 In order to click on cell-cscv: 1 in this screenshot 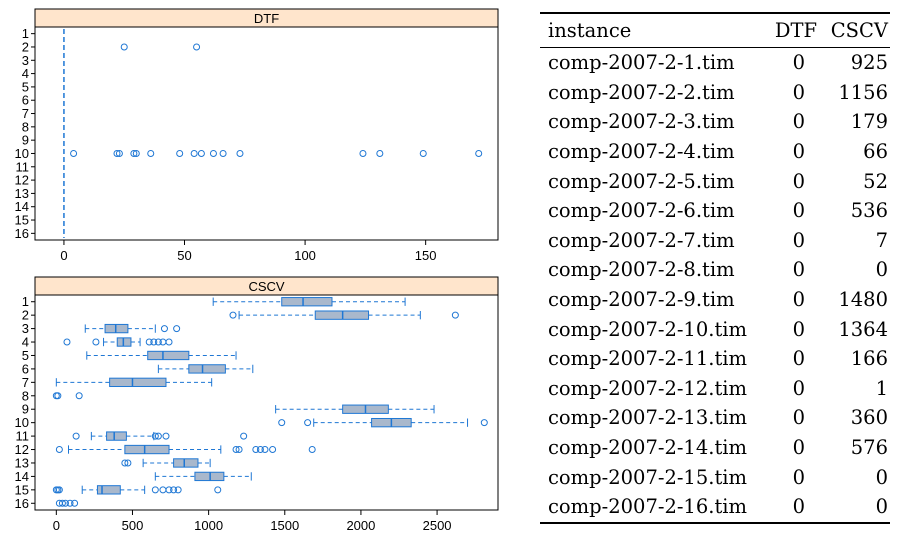, I will do `click(881, 388)`.